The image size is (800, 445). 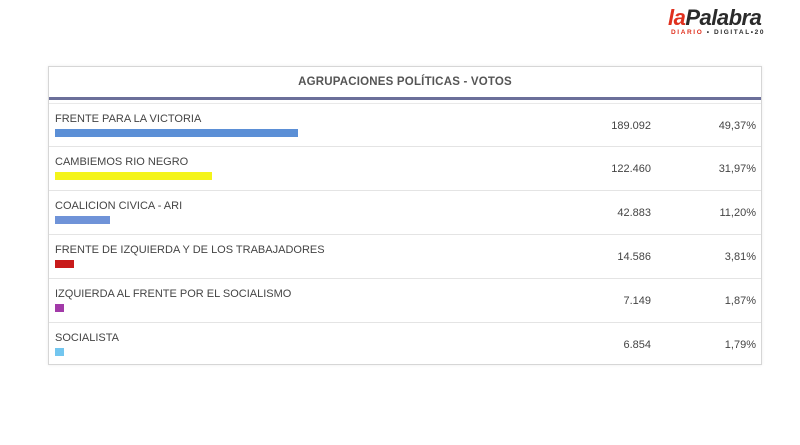 What do you see at coordinates (740, 301) in the screenshot?
I see `vote-percent: 1,87%` at bounding box center [740, 301].